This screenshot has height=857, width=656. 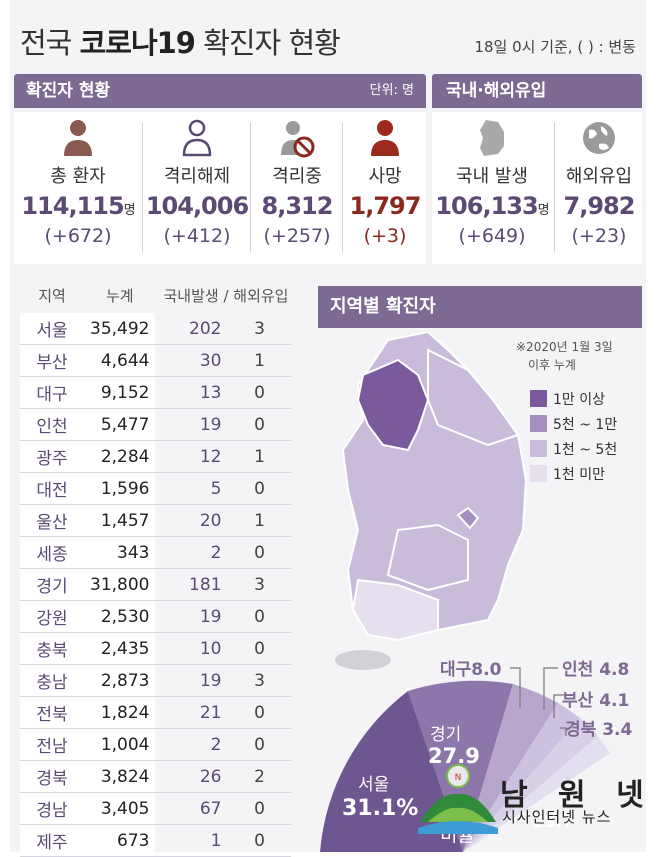 What do you see at coordinates (191, 776) in the screenshot?
I see `domestic-cell: 26` at bounding box center [191, 776].